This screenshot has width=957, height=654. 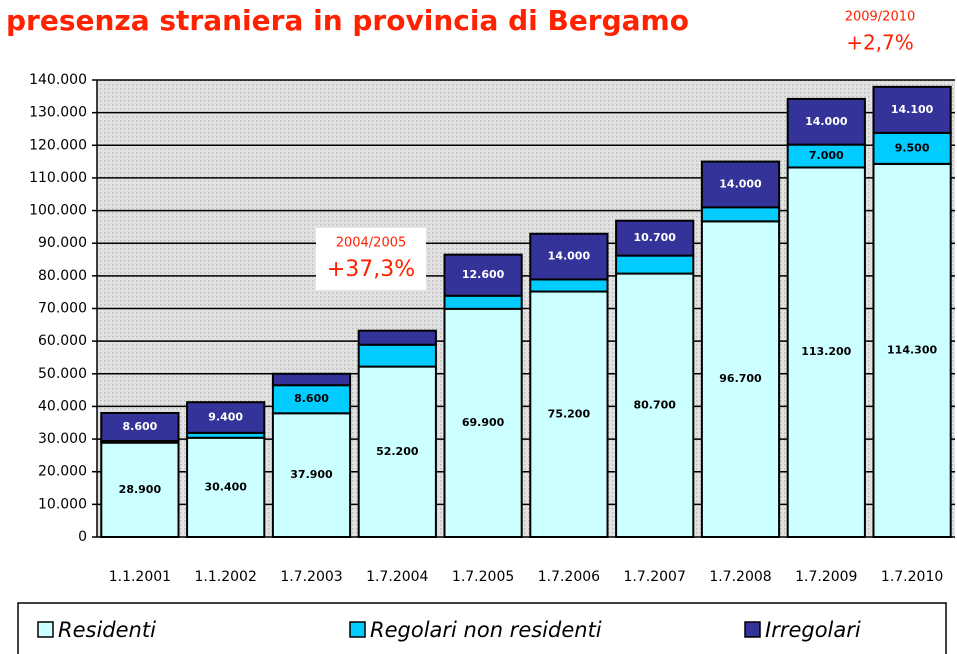 I want to click on y-tick-label: 30.000, so click(x=62, y=439).